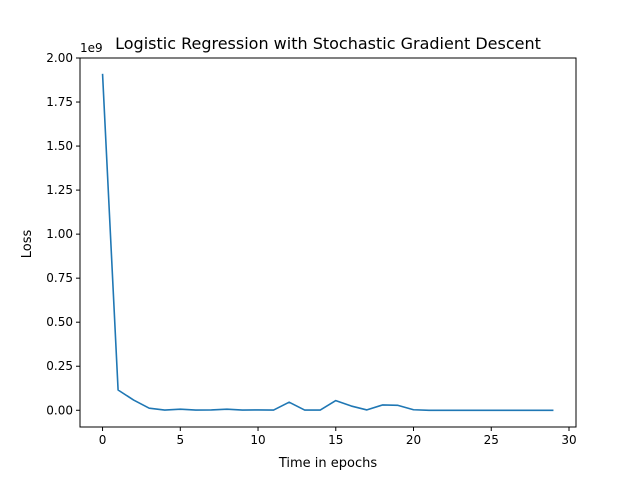  I want to click on x-tick-label-0: 0, so click(103, 440).